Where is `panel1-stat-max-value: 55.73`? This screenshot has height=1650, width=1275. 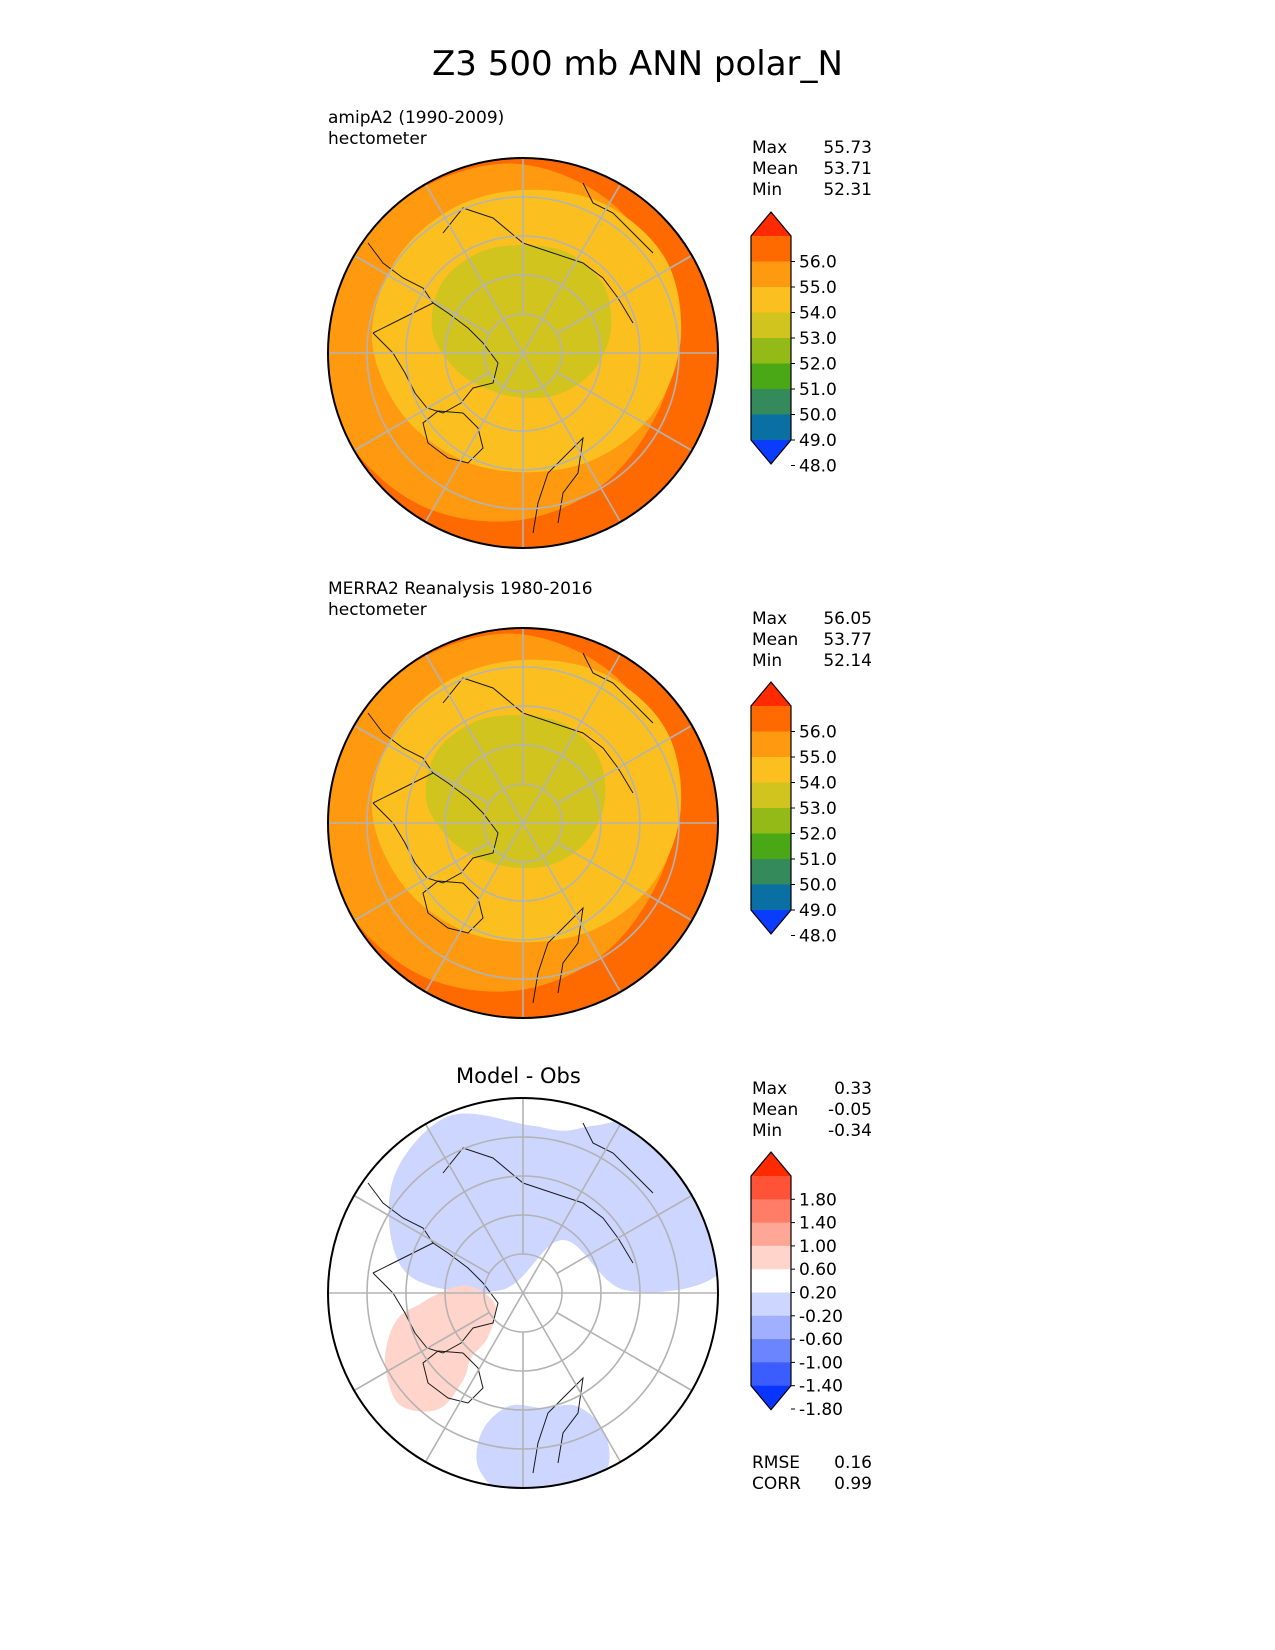 panel1-stat-max-value: 55.73 is located at coordinates (847, 148).